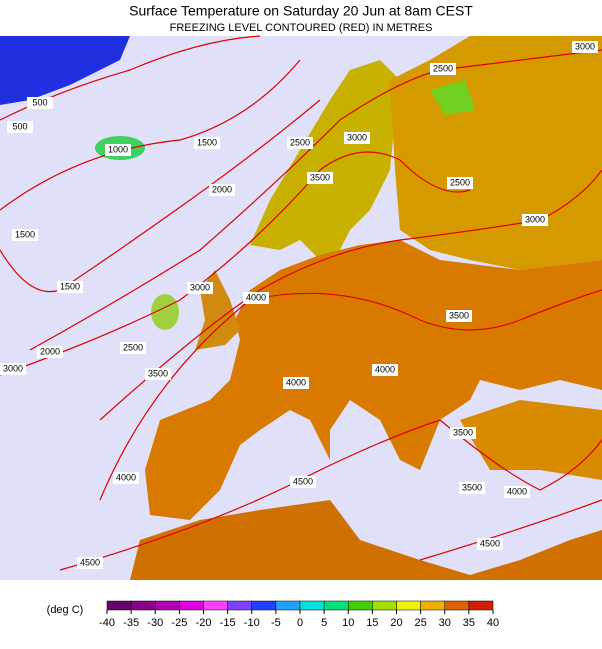 The height and width of the screenshot is (649, 602). What do you see at coordinates (366, 540) in the screenshot?
I see `africa` at bounding box center [366, 540].